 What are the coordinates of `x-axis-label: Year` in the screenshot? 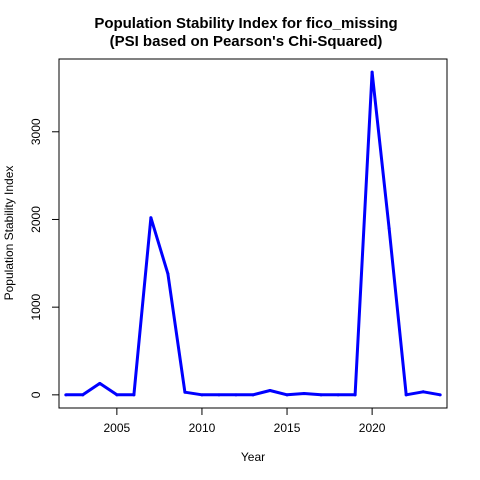 It's located at (253, 457).